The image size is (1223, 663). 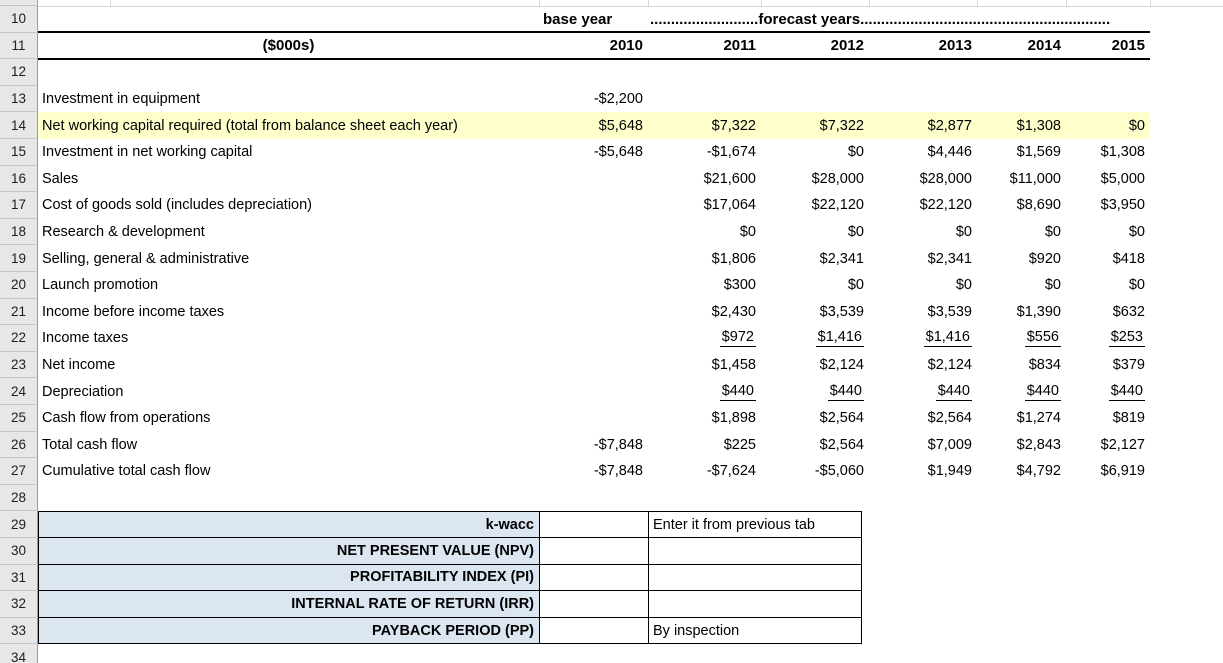 I want to click on year-header-2015: 2015, so click(x=1128, y=46).